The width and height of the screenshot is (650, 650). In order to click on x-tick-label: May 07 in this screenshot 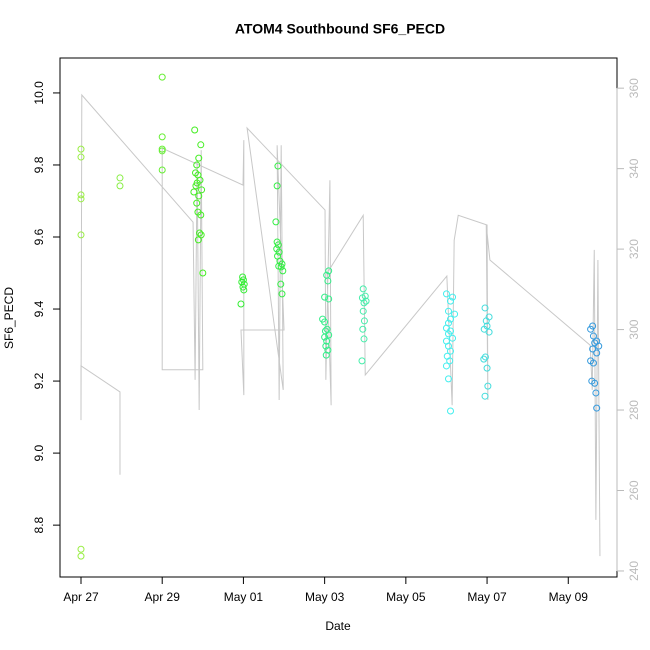, I will do `click(487, 597)`.